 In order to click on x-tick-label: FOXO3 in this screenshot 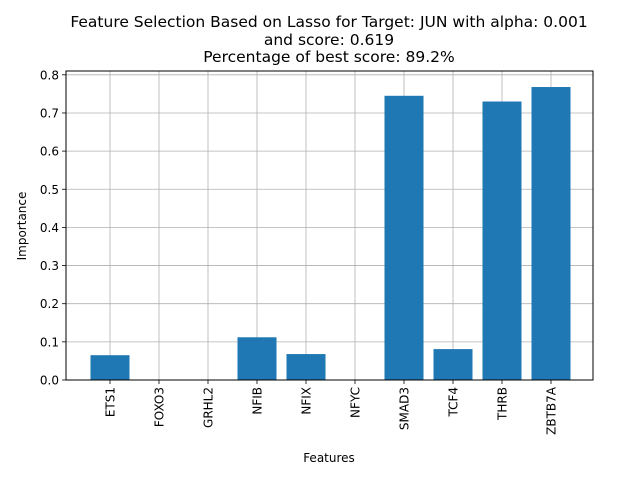, I will do `click(160, 407)`.